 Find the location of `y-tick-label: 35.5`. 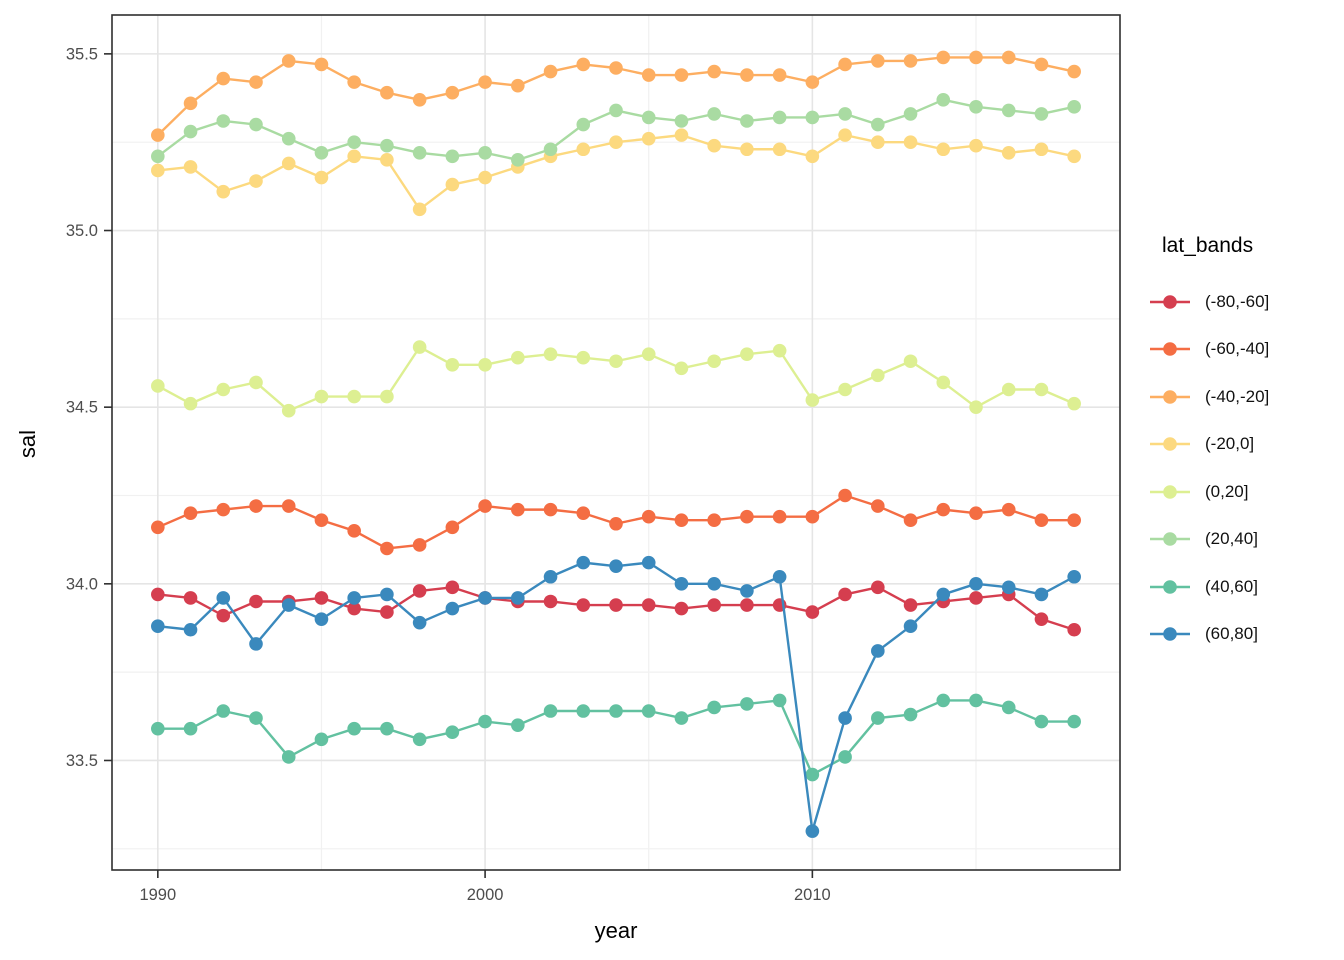

y-tick-label: 35.5 is located at coordinates (82, 54).